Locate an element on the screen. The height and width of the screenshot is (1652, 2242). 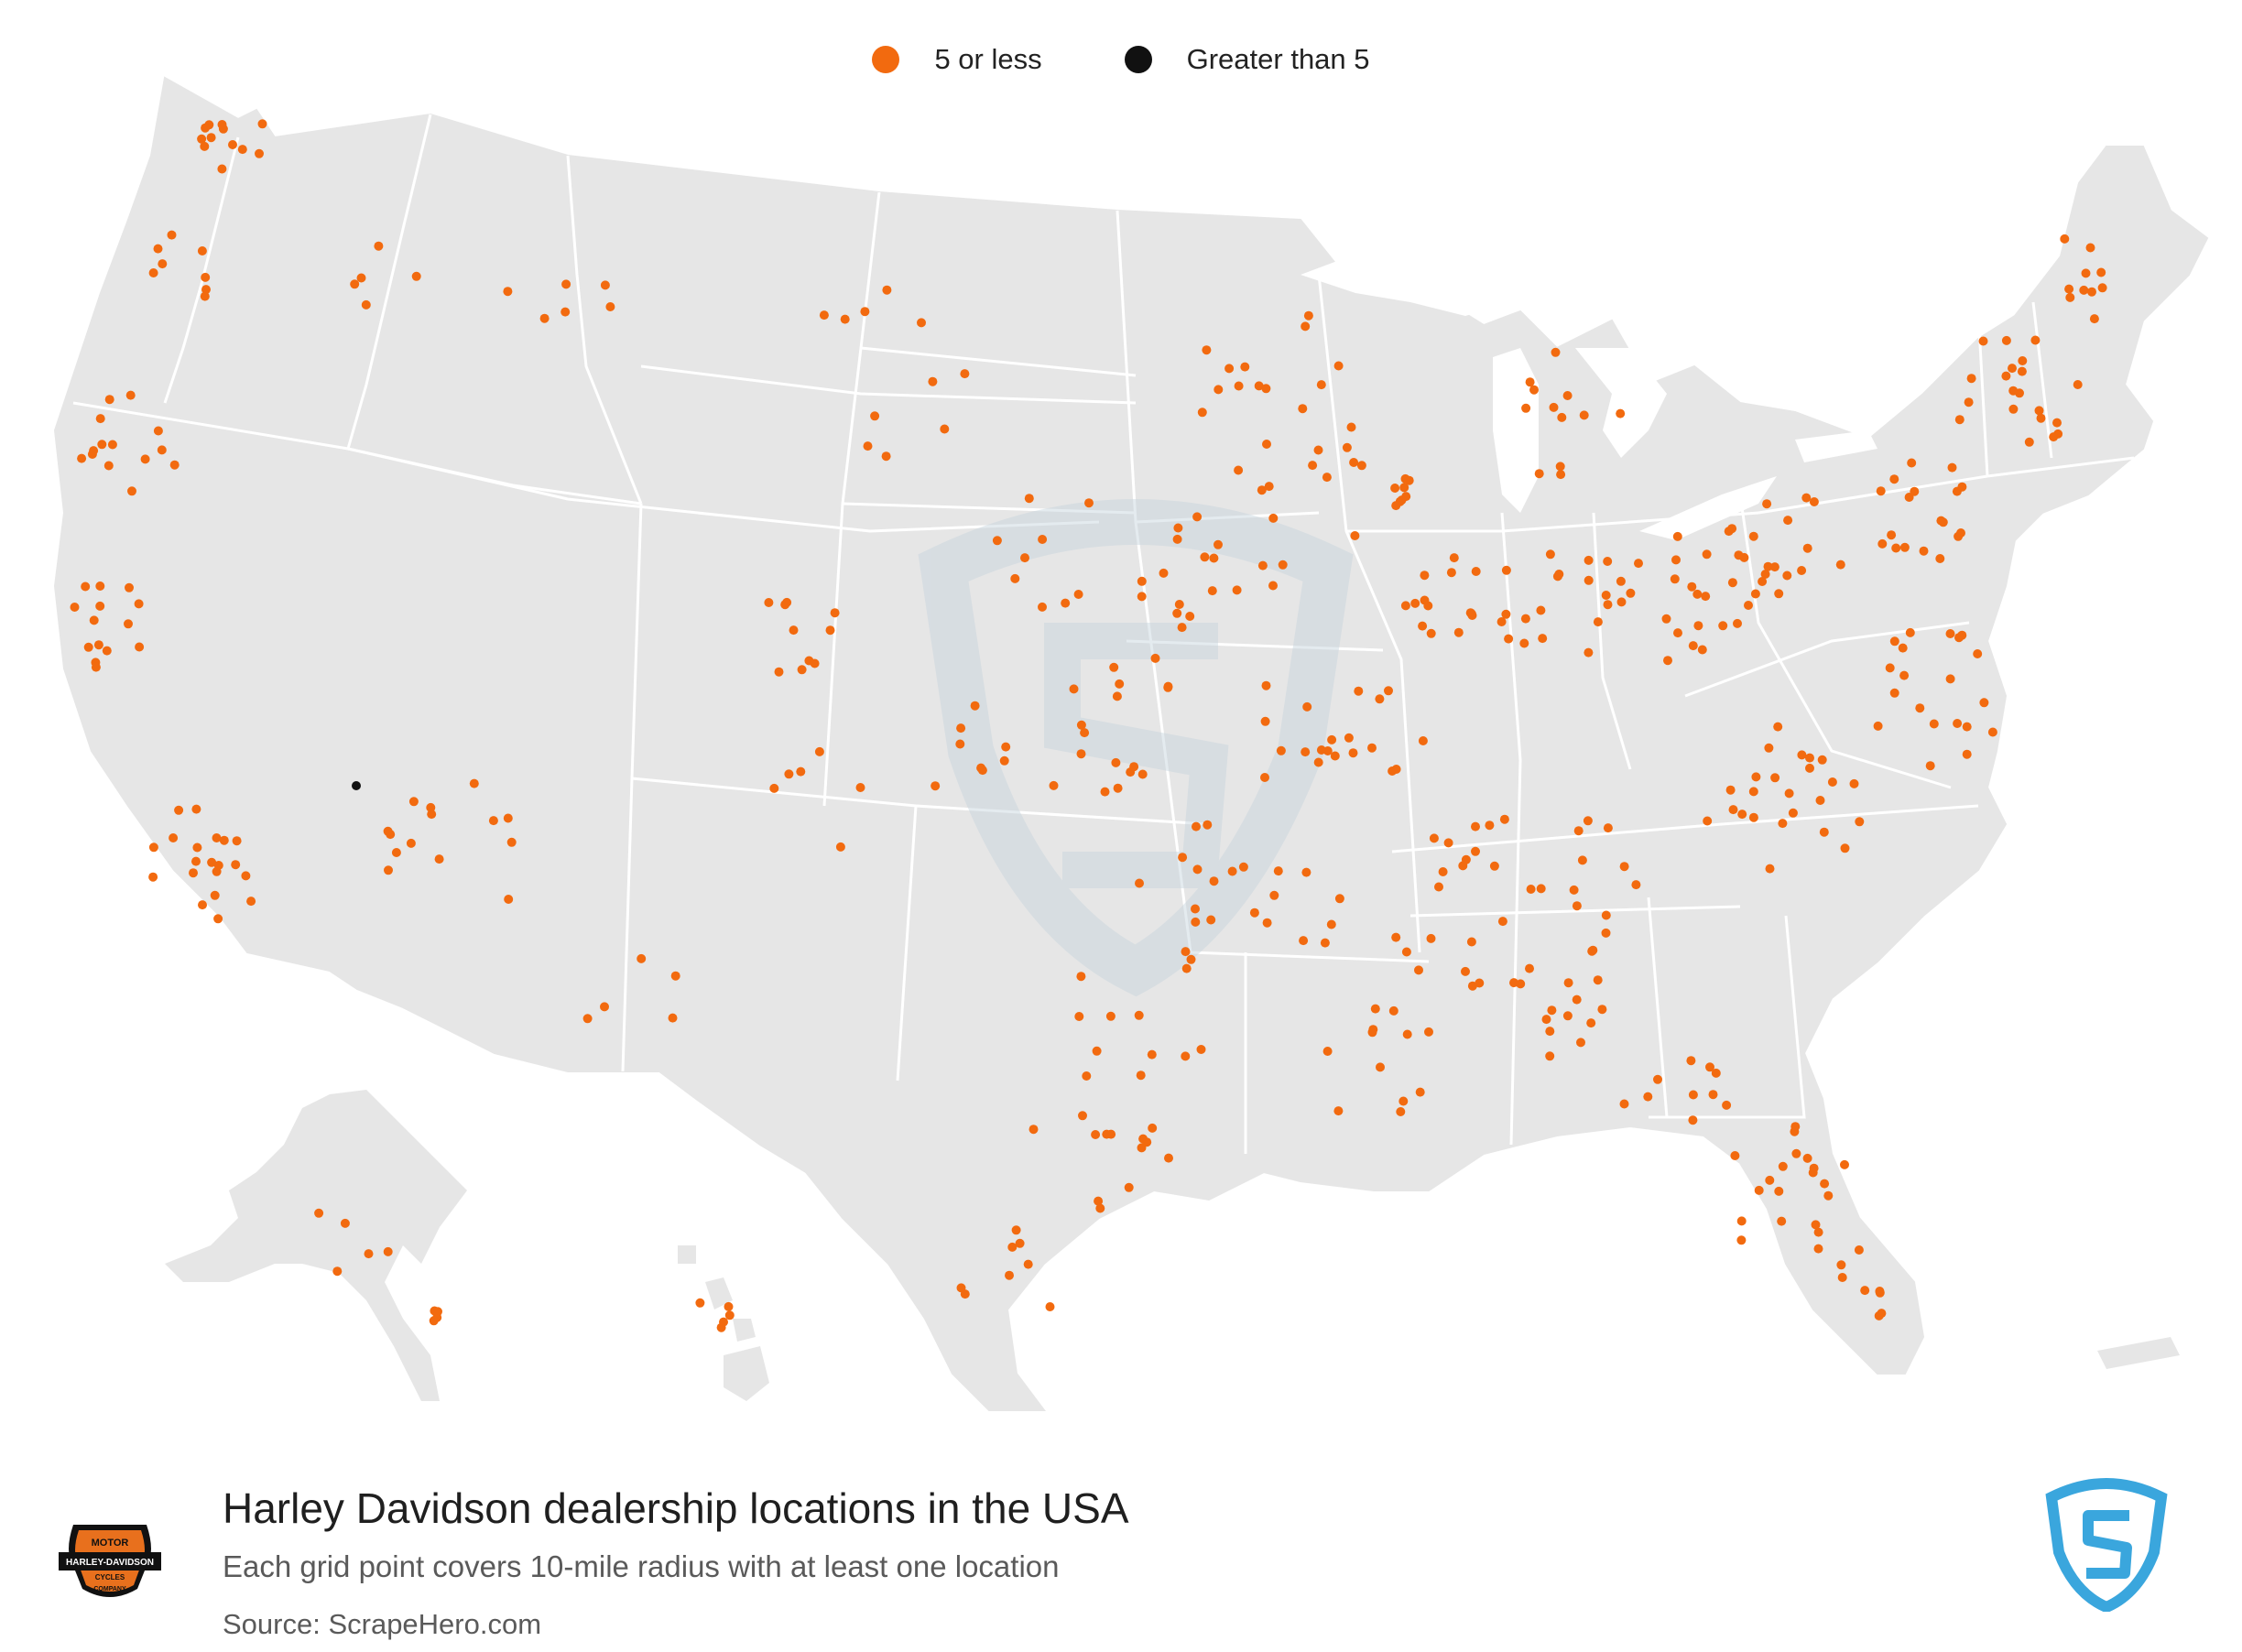
logo-text-motor: MOTOR is located at coordinates (110, 1544).